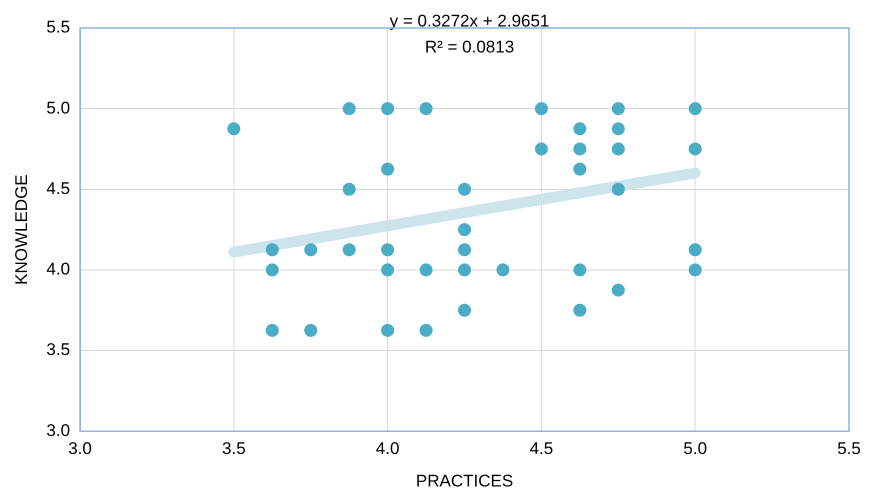  Describe the element at coordinates (388, 448) in the screenshot. I see `x-tick-label: 4.0` at that location.